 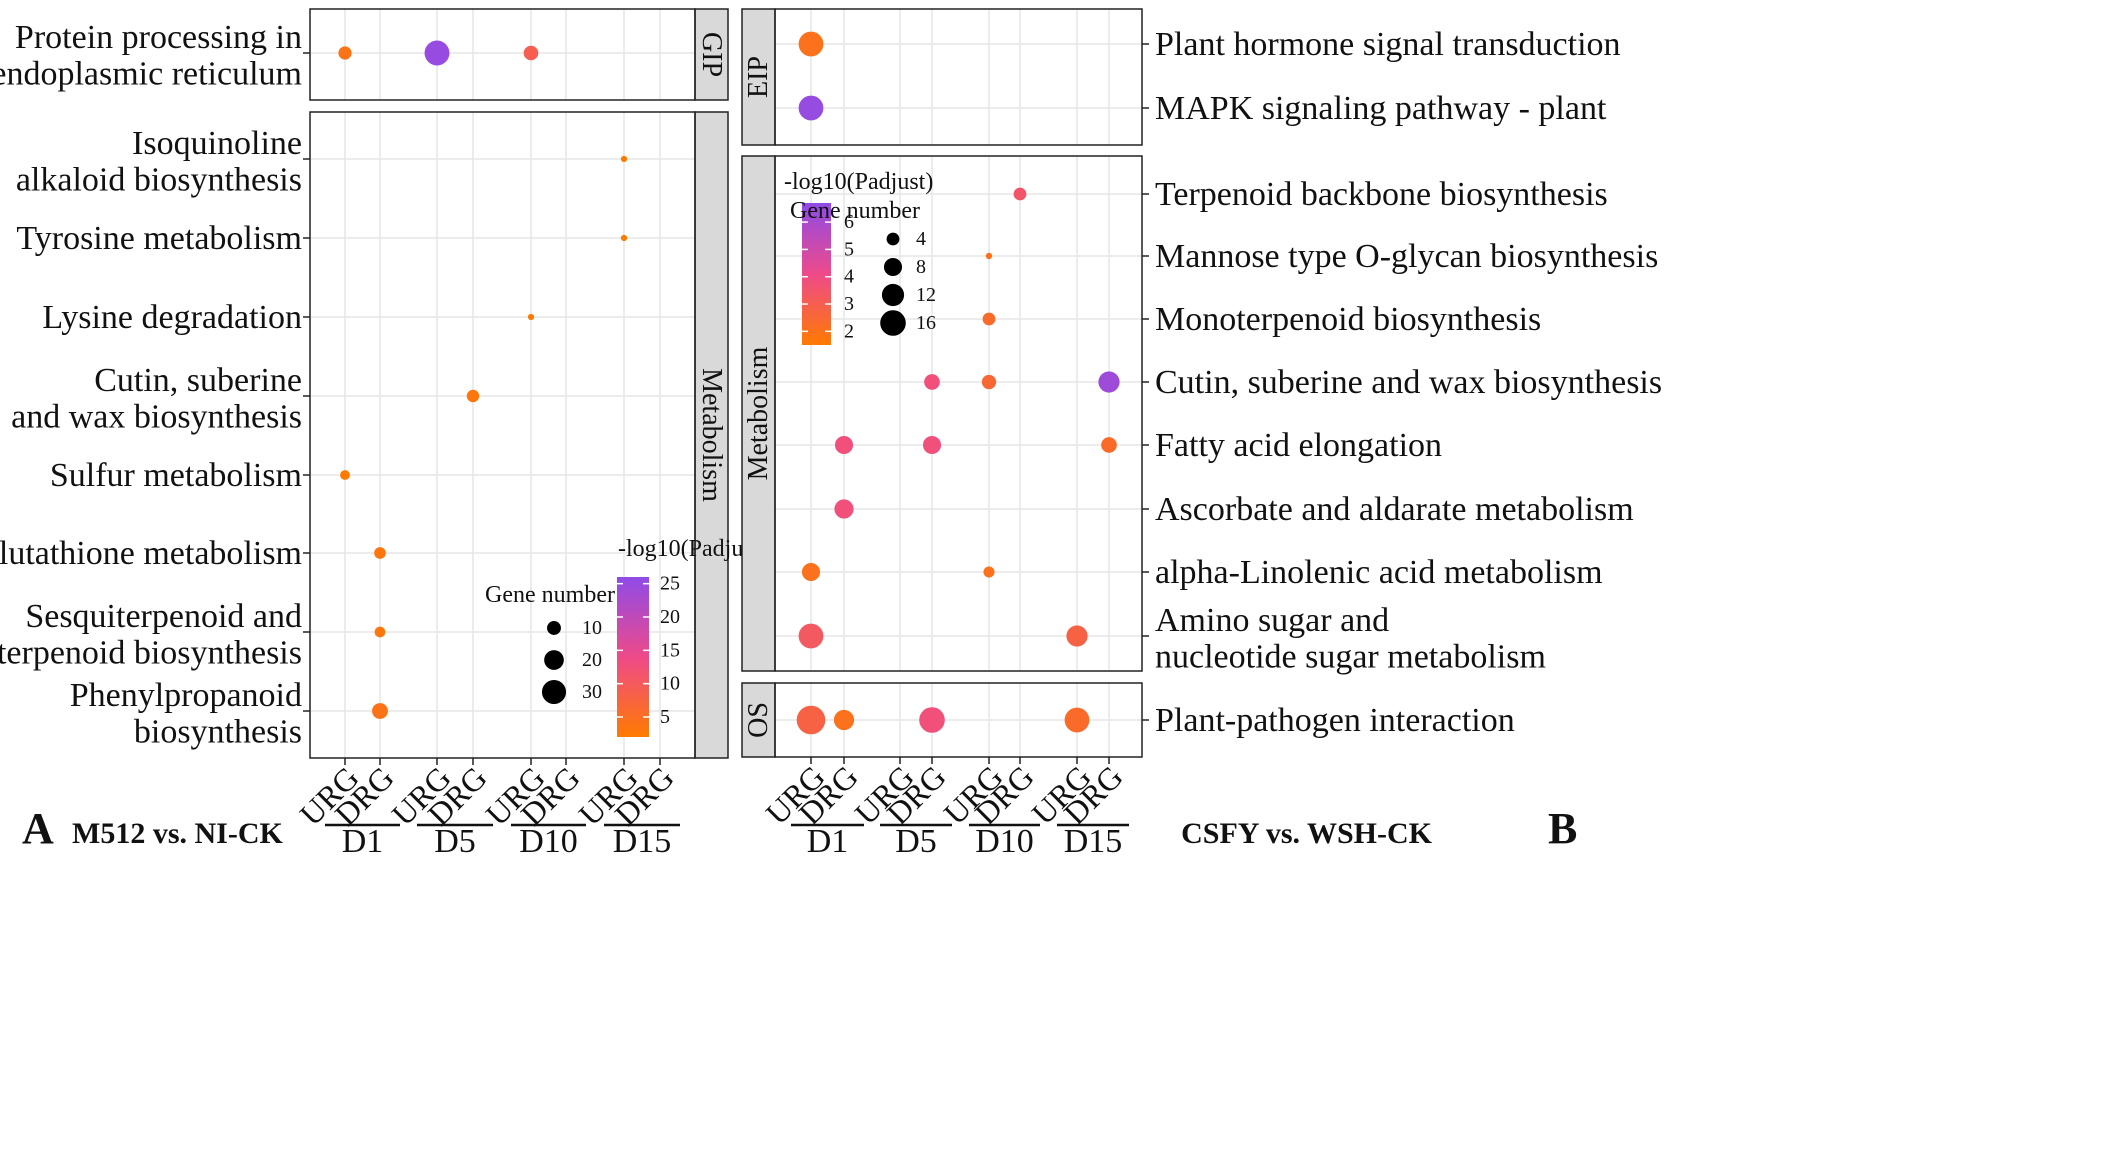 What do you see at coordinates (1128, 720) in the screenshot?
I see `facet-os: OS Plant-pathogen interaction` at bounding box center [1128, 720].